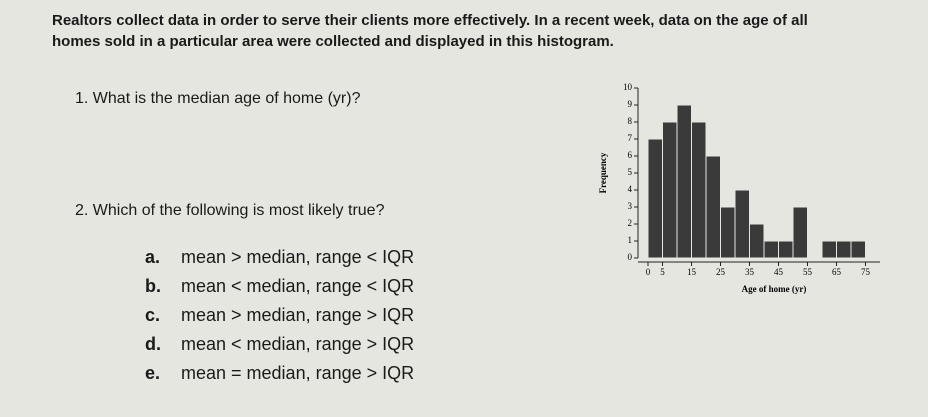 The height and width of the screenshot is (417, 928). Describe the element at coordinates (630, 189) in the screenshot. I see `y-tick-label: 4` at that location.